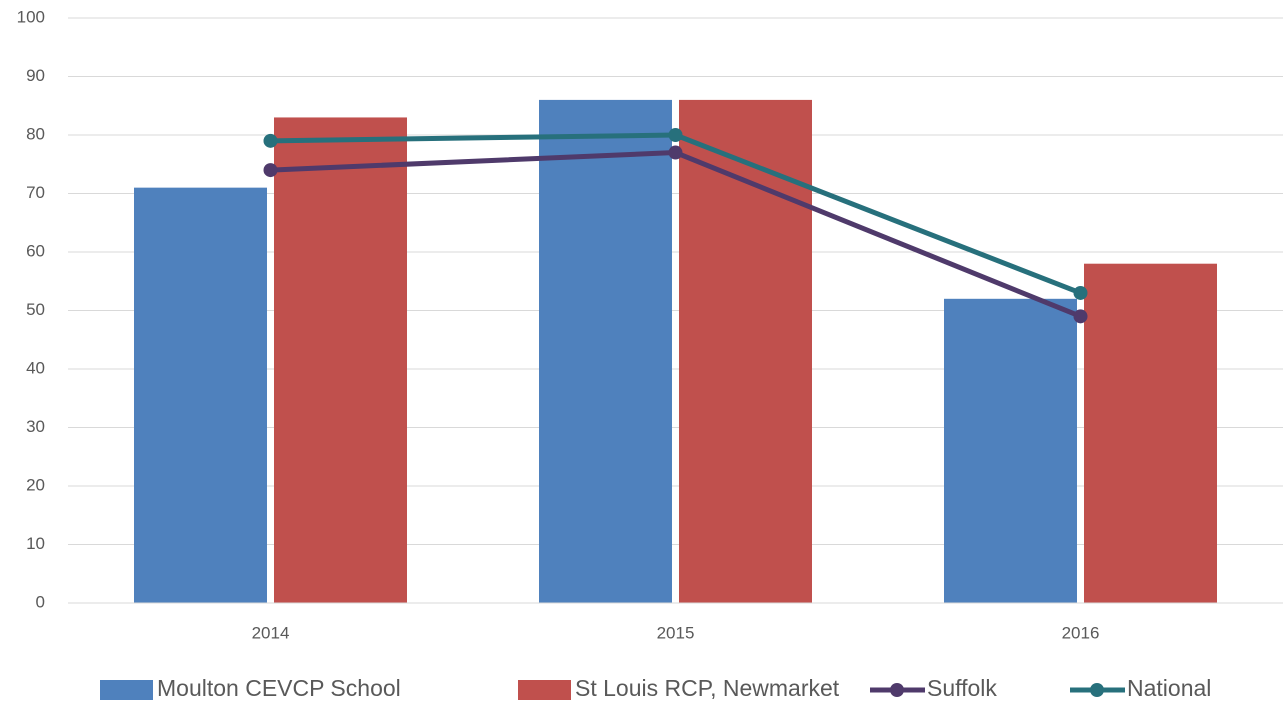 The image size is (1283, 704). What do you see at coordinates (35, 367) in the screenshot?
I see `y-tick-label: 40` at bounding box center [35, 367].